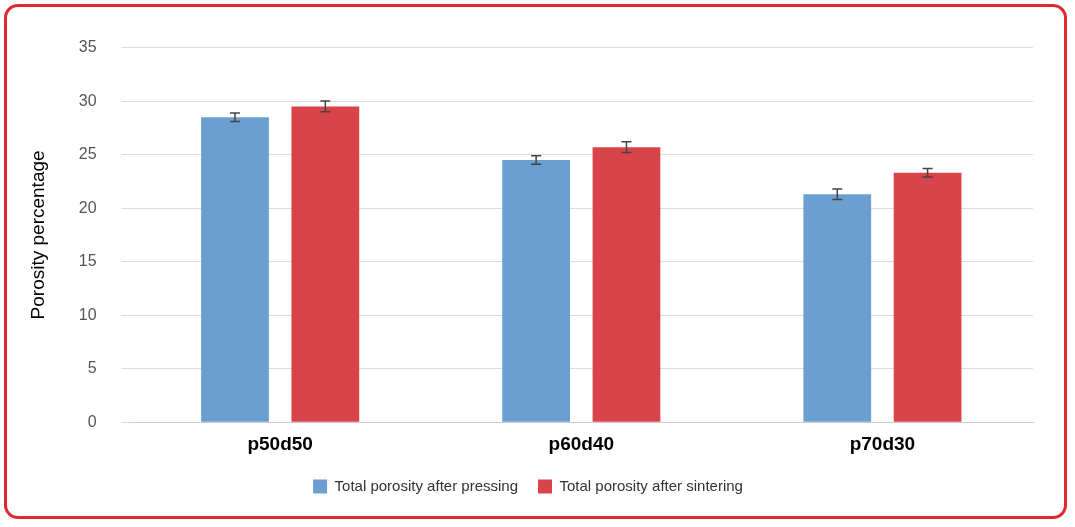  I want to click on y-tick-label: 30, so click(87, 100).